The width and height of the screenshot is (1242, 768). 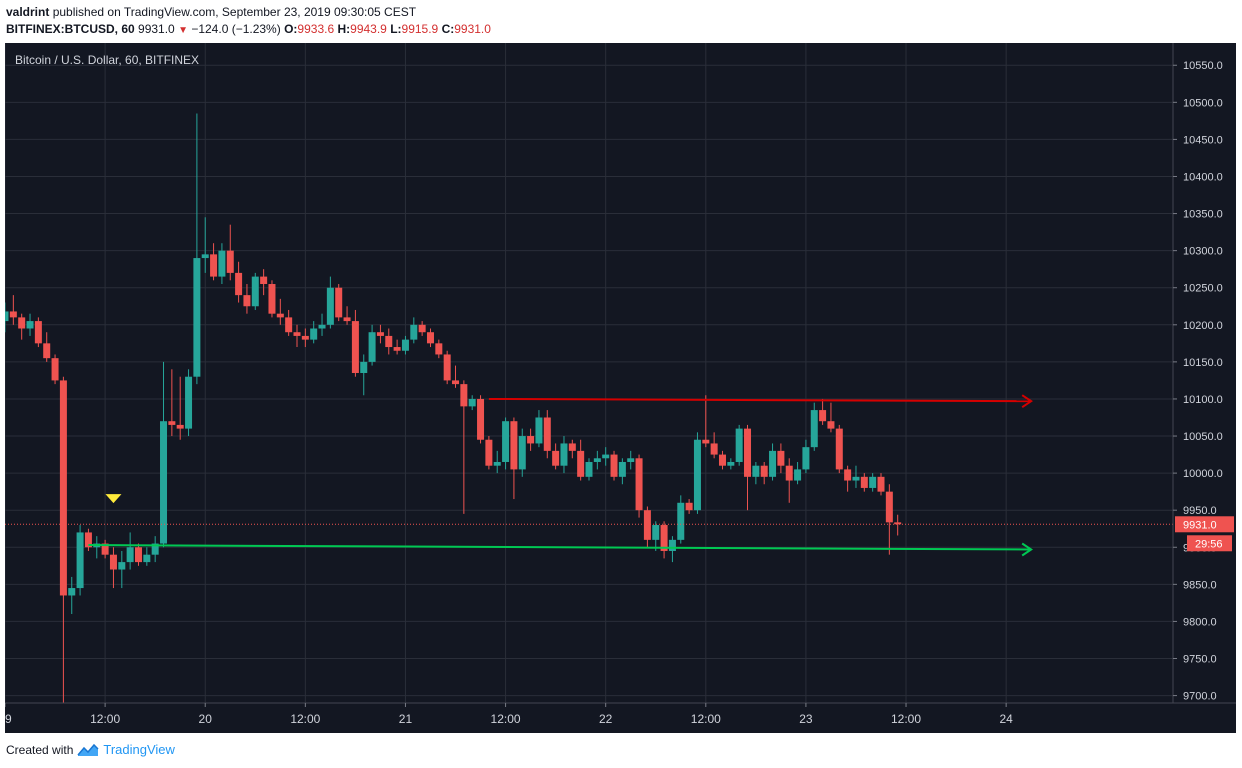 I want to click on tradingview-brand: TradingView, so click(x=139, y=749).